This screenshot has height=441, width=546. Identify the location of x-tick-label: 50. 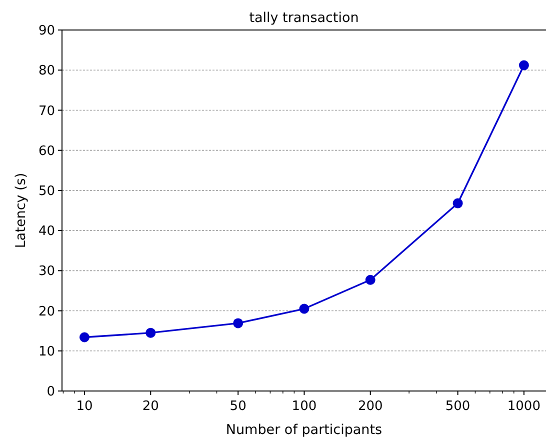
(238, 406).